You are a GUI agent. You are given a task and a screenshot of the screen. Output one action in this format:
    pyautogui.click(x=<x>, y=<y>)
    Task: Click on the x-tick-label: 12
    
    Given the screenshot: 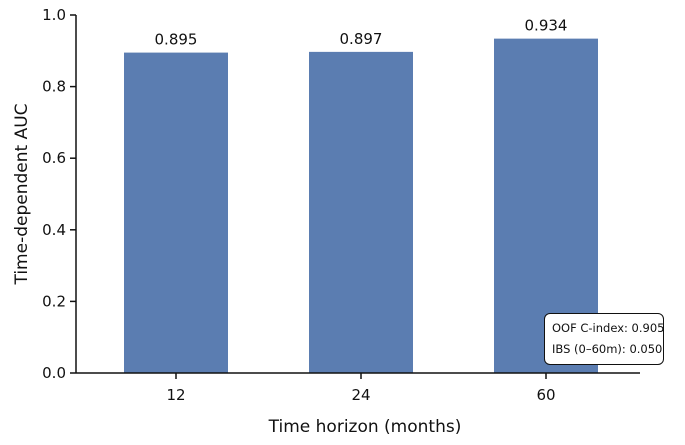 What is the action you would take?
    pyautogui.click(x=175, y=395)
    